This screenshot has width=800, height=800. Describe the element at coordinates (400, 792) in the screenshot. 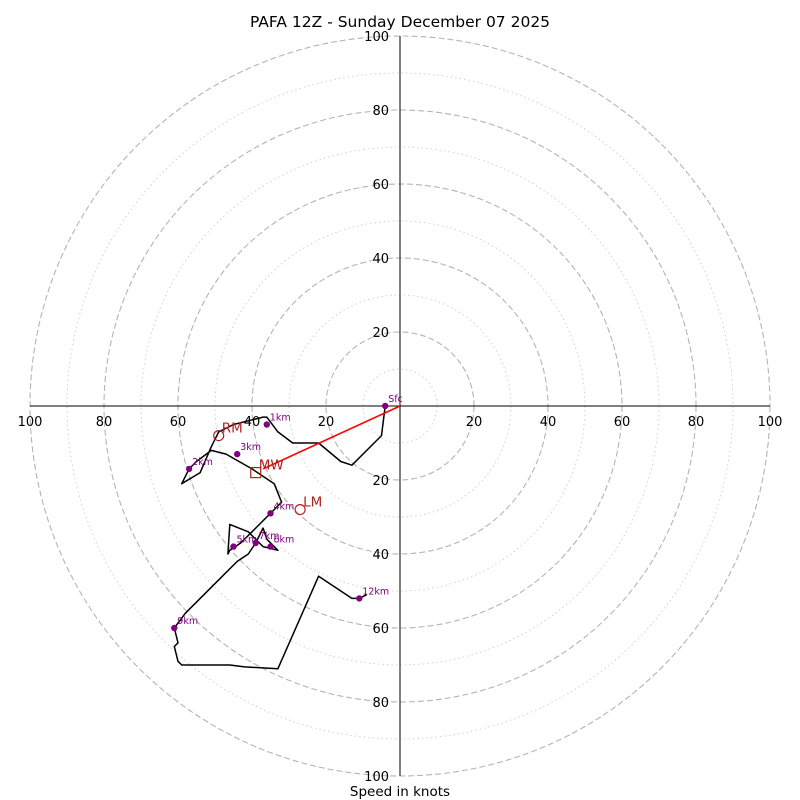

I see `x-axis-label: Speed in knots` at that location.